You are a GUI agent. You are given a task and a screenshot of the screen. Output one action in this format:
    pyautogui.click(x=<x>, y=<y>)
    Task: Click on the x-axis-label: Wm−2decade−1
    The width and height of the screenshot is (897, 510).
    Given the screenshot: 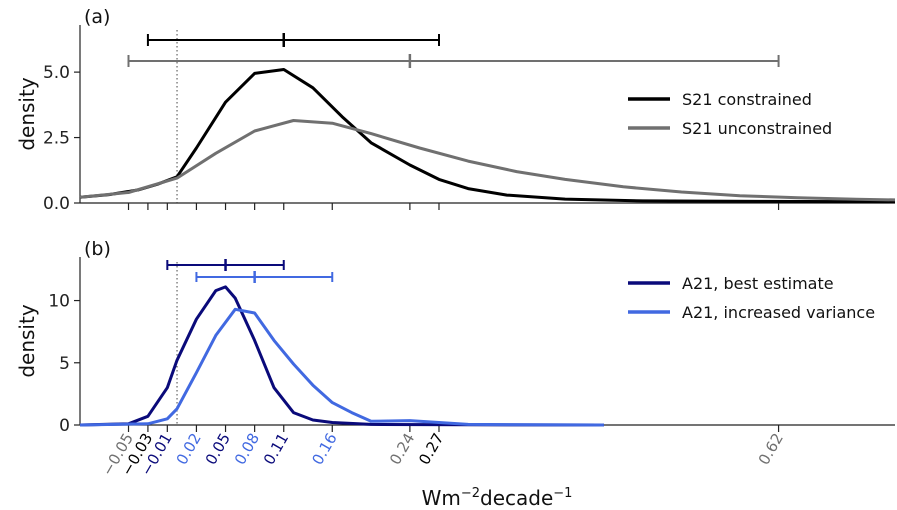 What is the action you would take?
    pyautogui.click(x=497, y=498)
    